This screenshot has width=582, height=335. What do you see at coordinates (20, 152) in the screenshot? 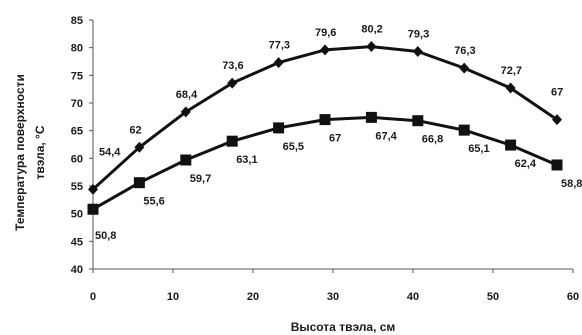
I see `y-axis-title-line-1: Температура поверхности` at bounding box center [20, 152].